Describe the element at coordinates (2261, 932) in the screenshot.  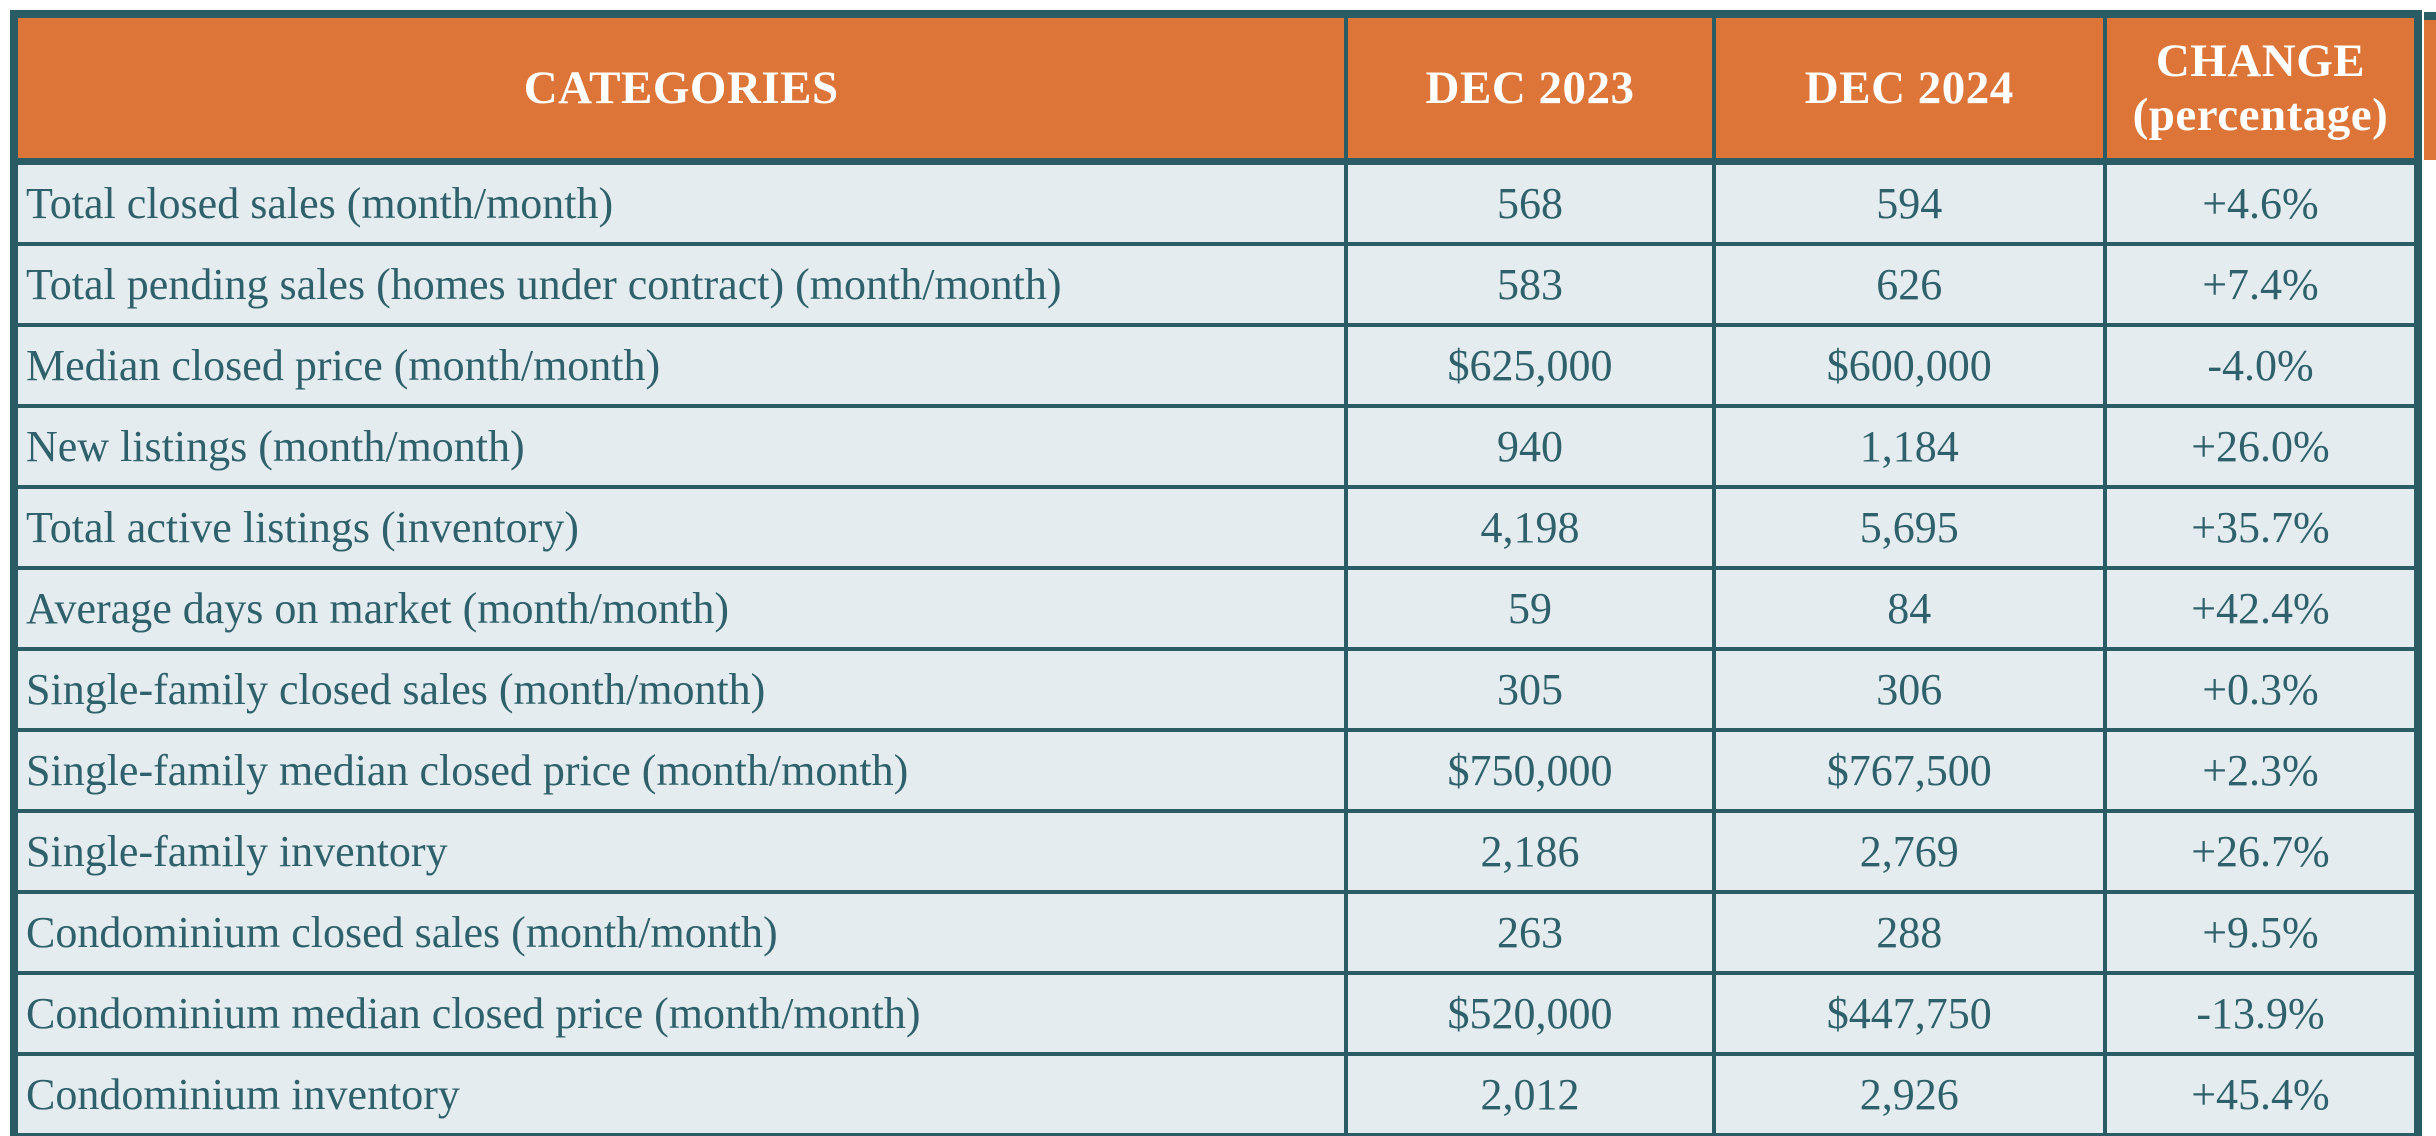
I see `change-cell: +9.5%` at that location.